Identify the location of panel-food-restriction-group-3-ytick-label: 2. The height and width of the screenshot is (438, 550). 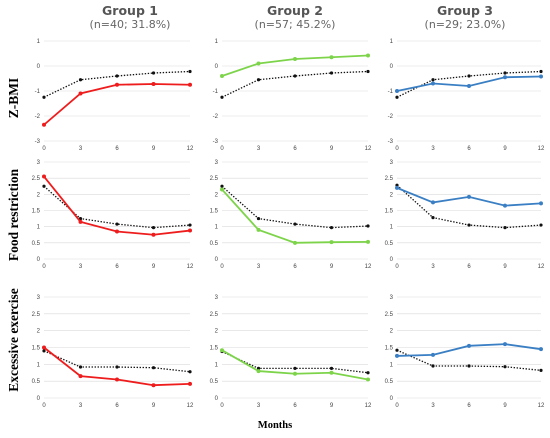
(392, 195).